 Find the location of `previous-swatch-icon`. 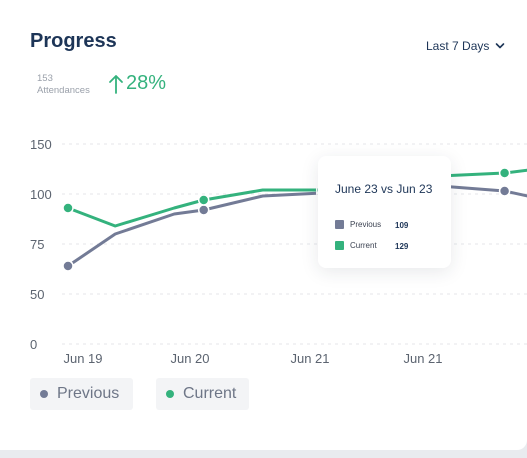

previous-swatch-icon is located at coordinates (339, 224).